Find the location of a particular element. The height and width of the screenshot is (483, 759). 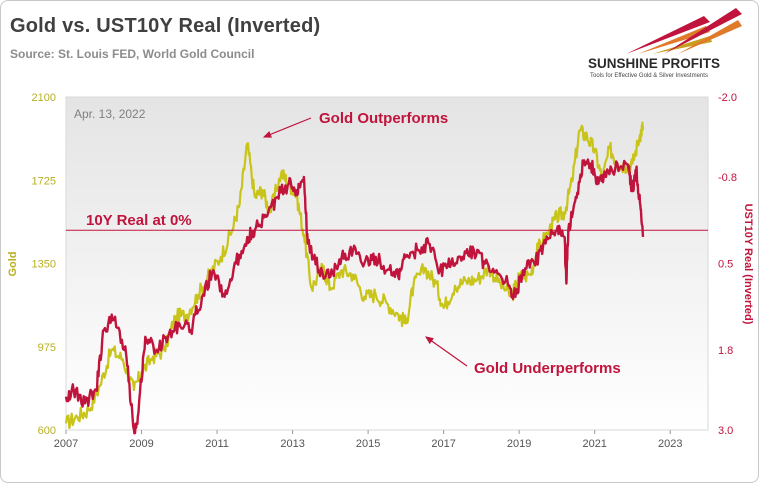

left-tick-label: 1350 is located at coordinates (44, 265).